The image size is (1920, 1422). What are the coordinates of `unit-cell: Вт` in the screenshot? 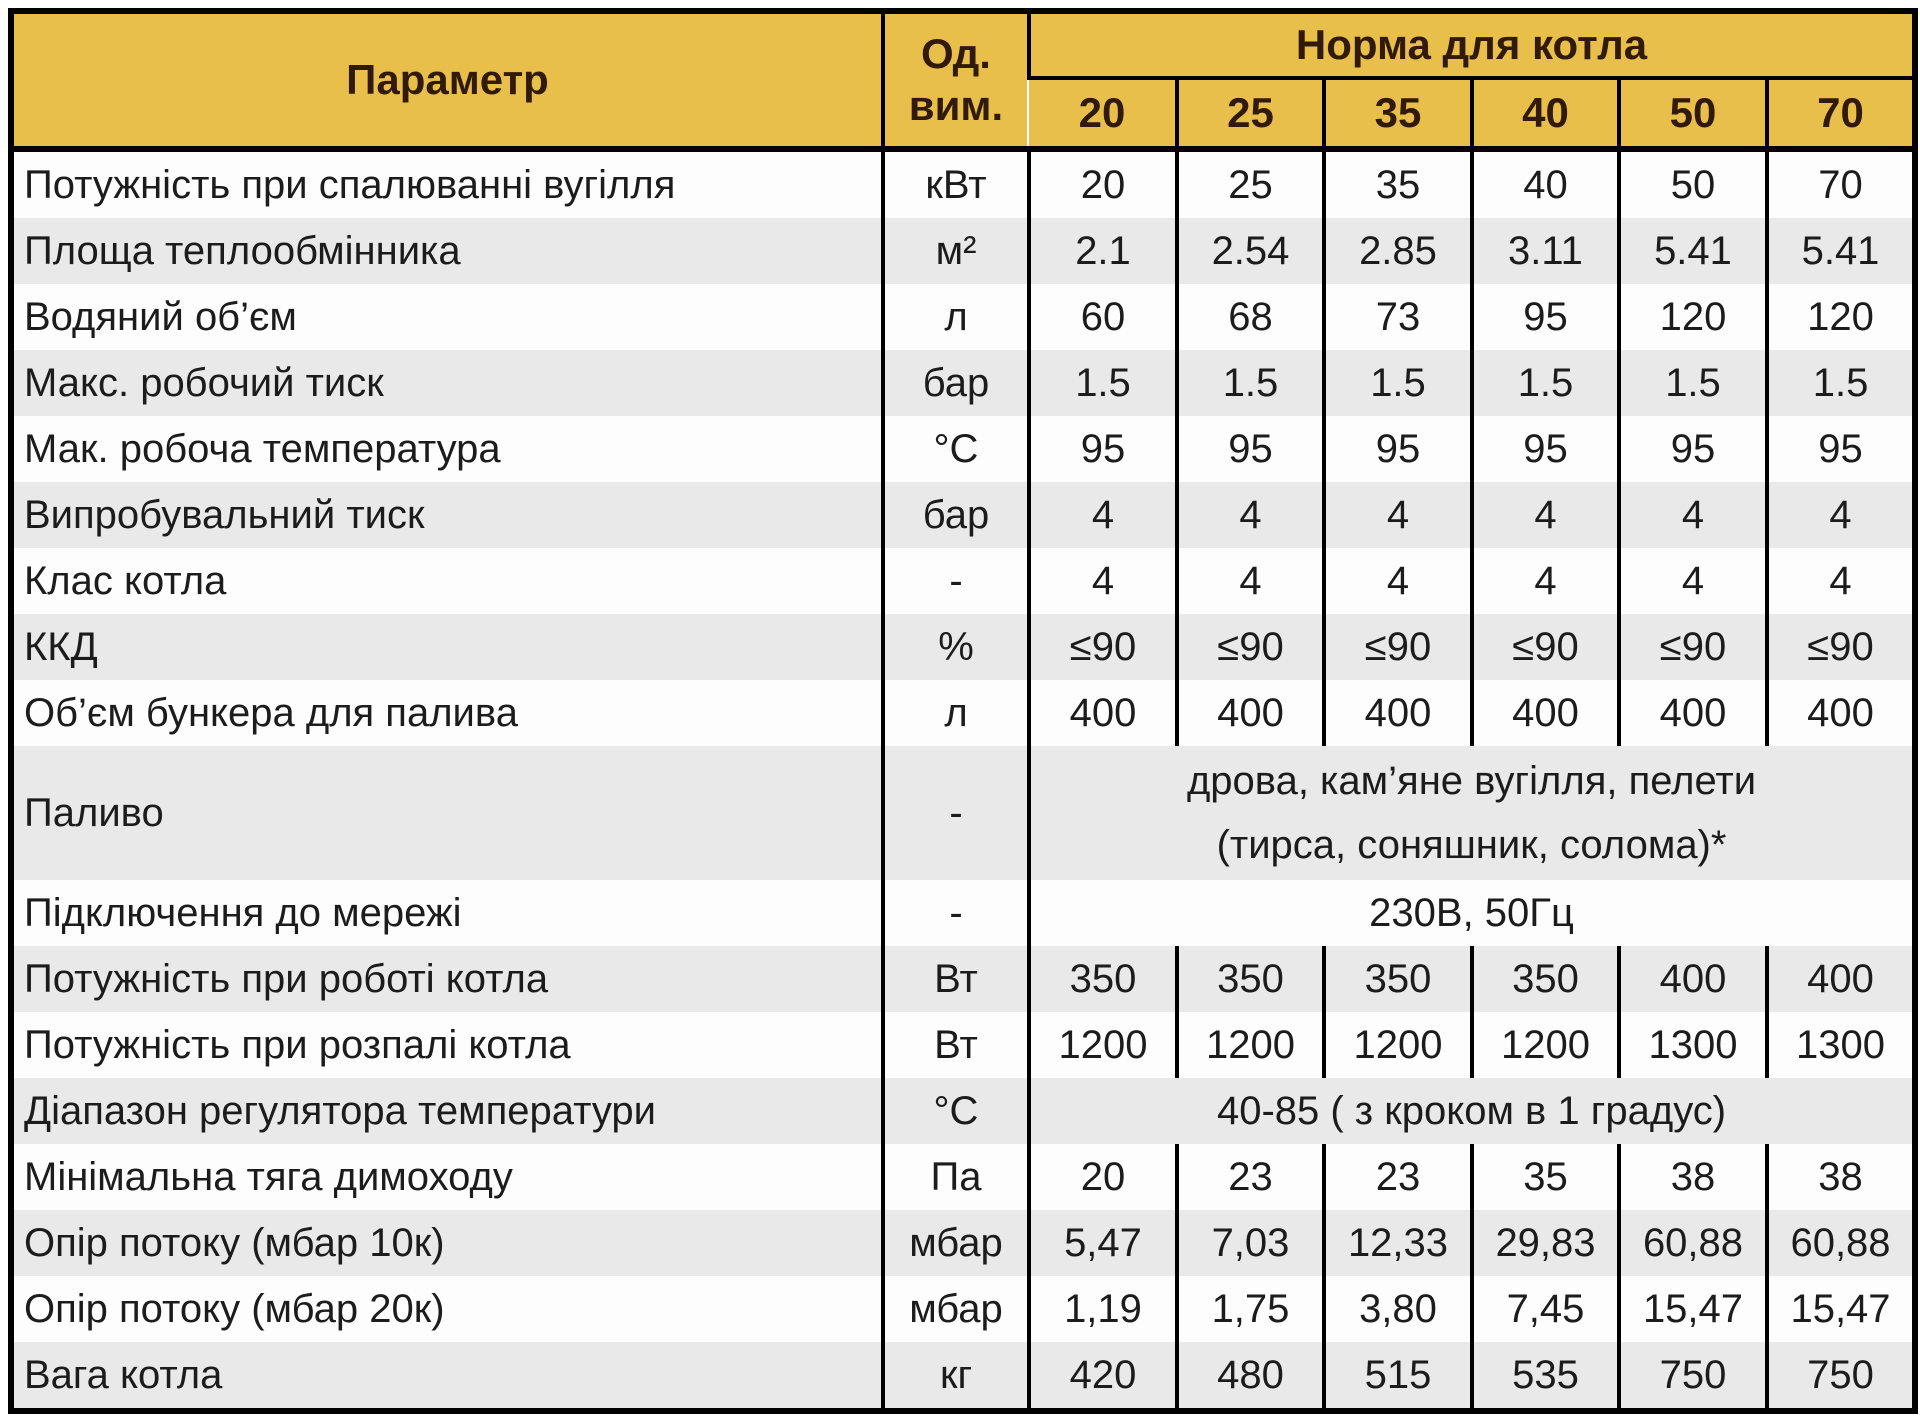 It's located at (955, 1045).